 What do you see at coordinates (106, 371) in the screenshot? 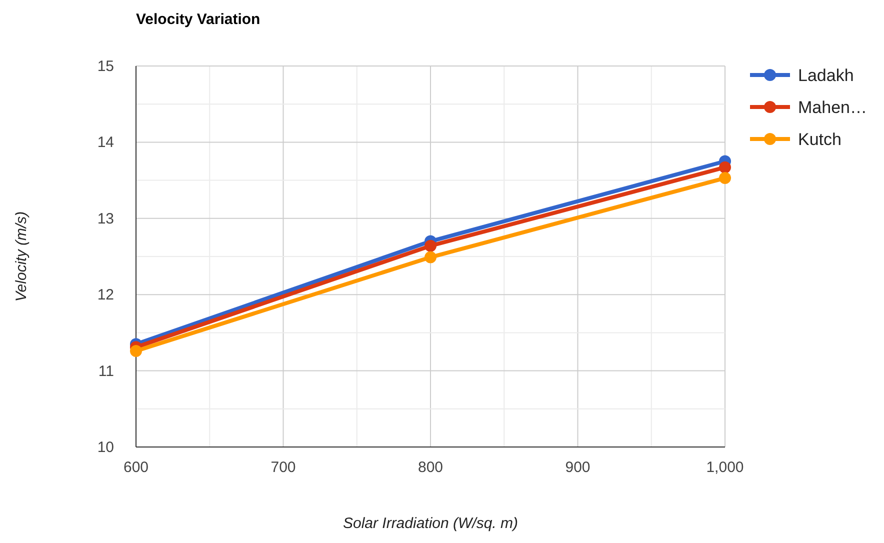
I see `y-tick-label: 11` at bounding box center [106, 371].